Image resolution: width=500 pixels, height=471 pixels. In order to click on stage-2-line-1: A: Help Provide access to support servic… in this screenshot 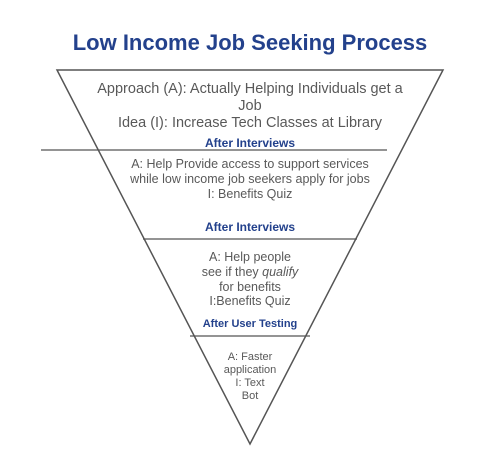, I will do `click(250, 164)`.